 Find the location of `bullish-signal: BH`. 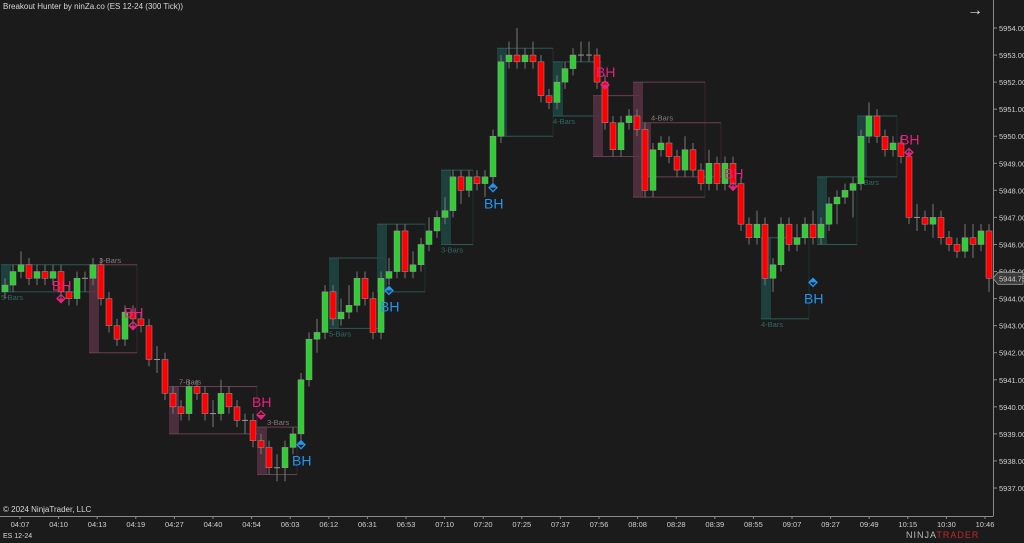

bullish-signal: BH is located at coordinates (813, 291).